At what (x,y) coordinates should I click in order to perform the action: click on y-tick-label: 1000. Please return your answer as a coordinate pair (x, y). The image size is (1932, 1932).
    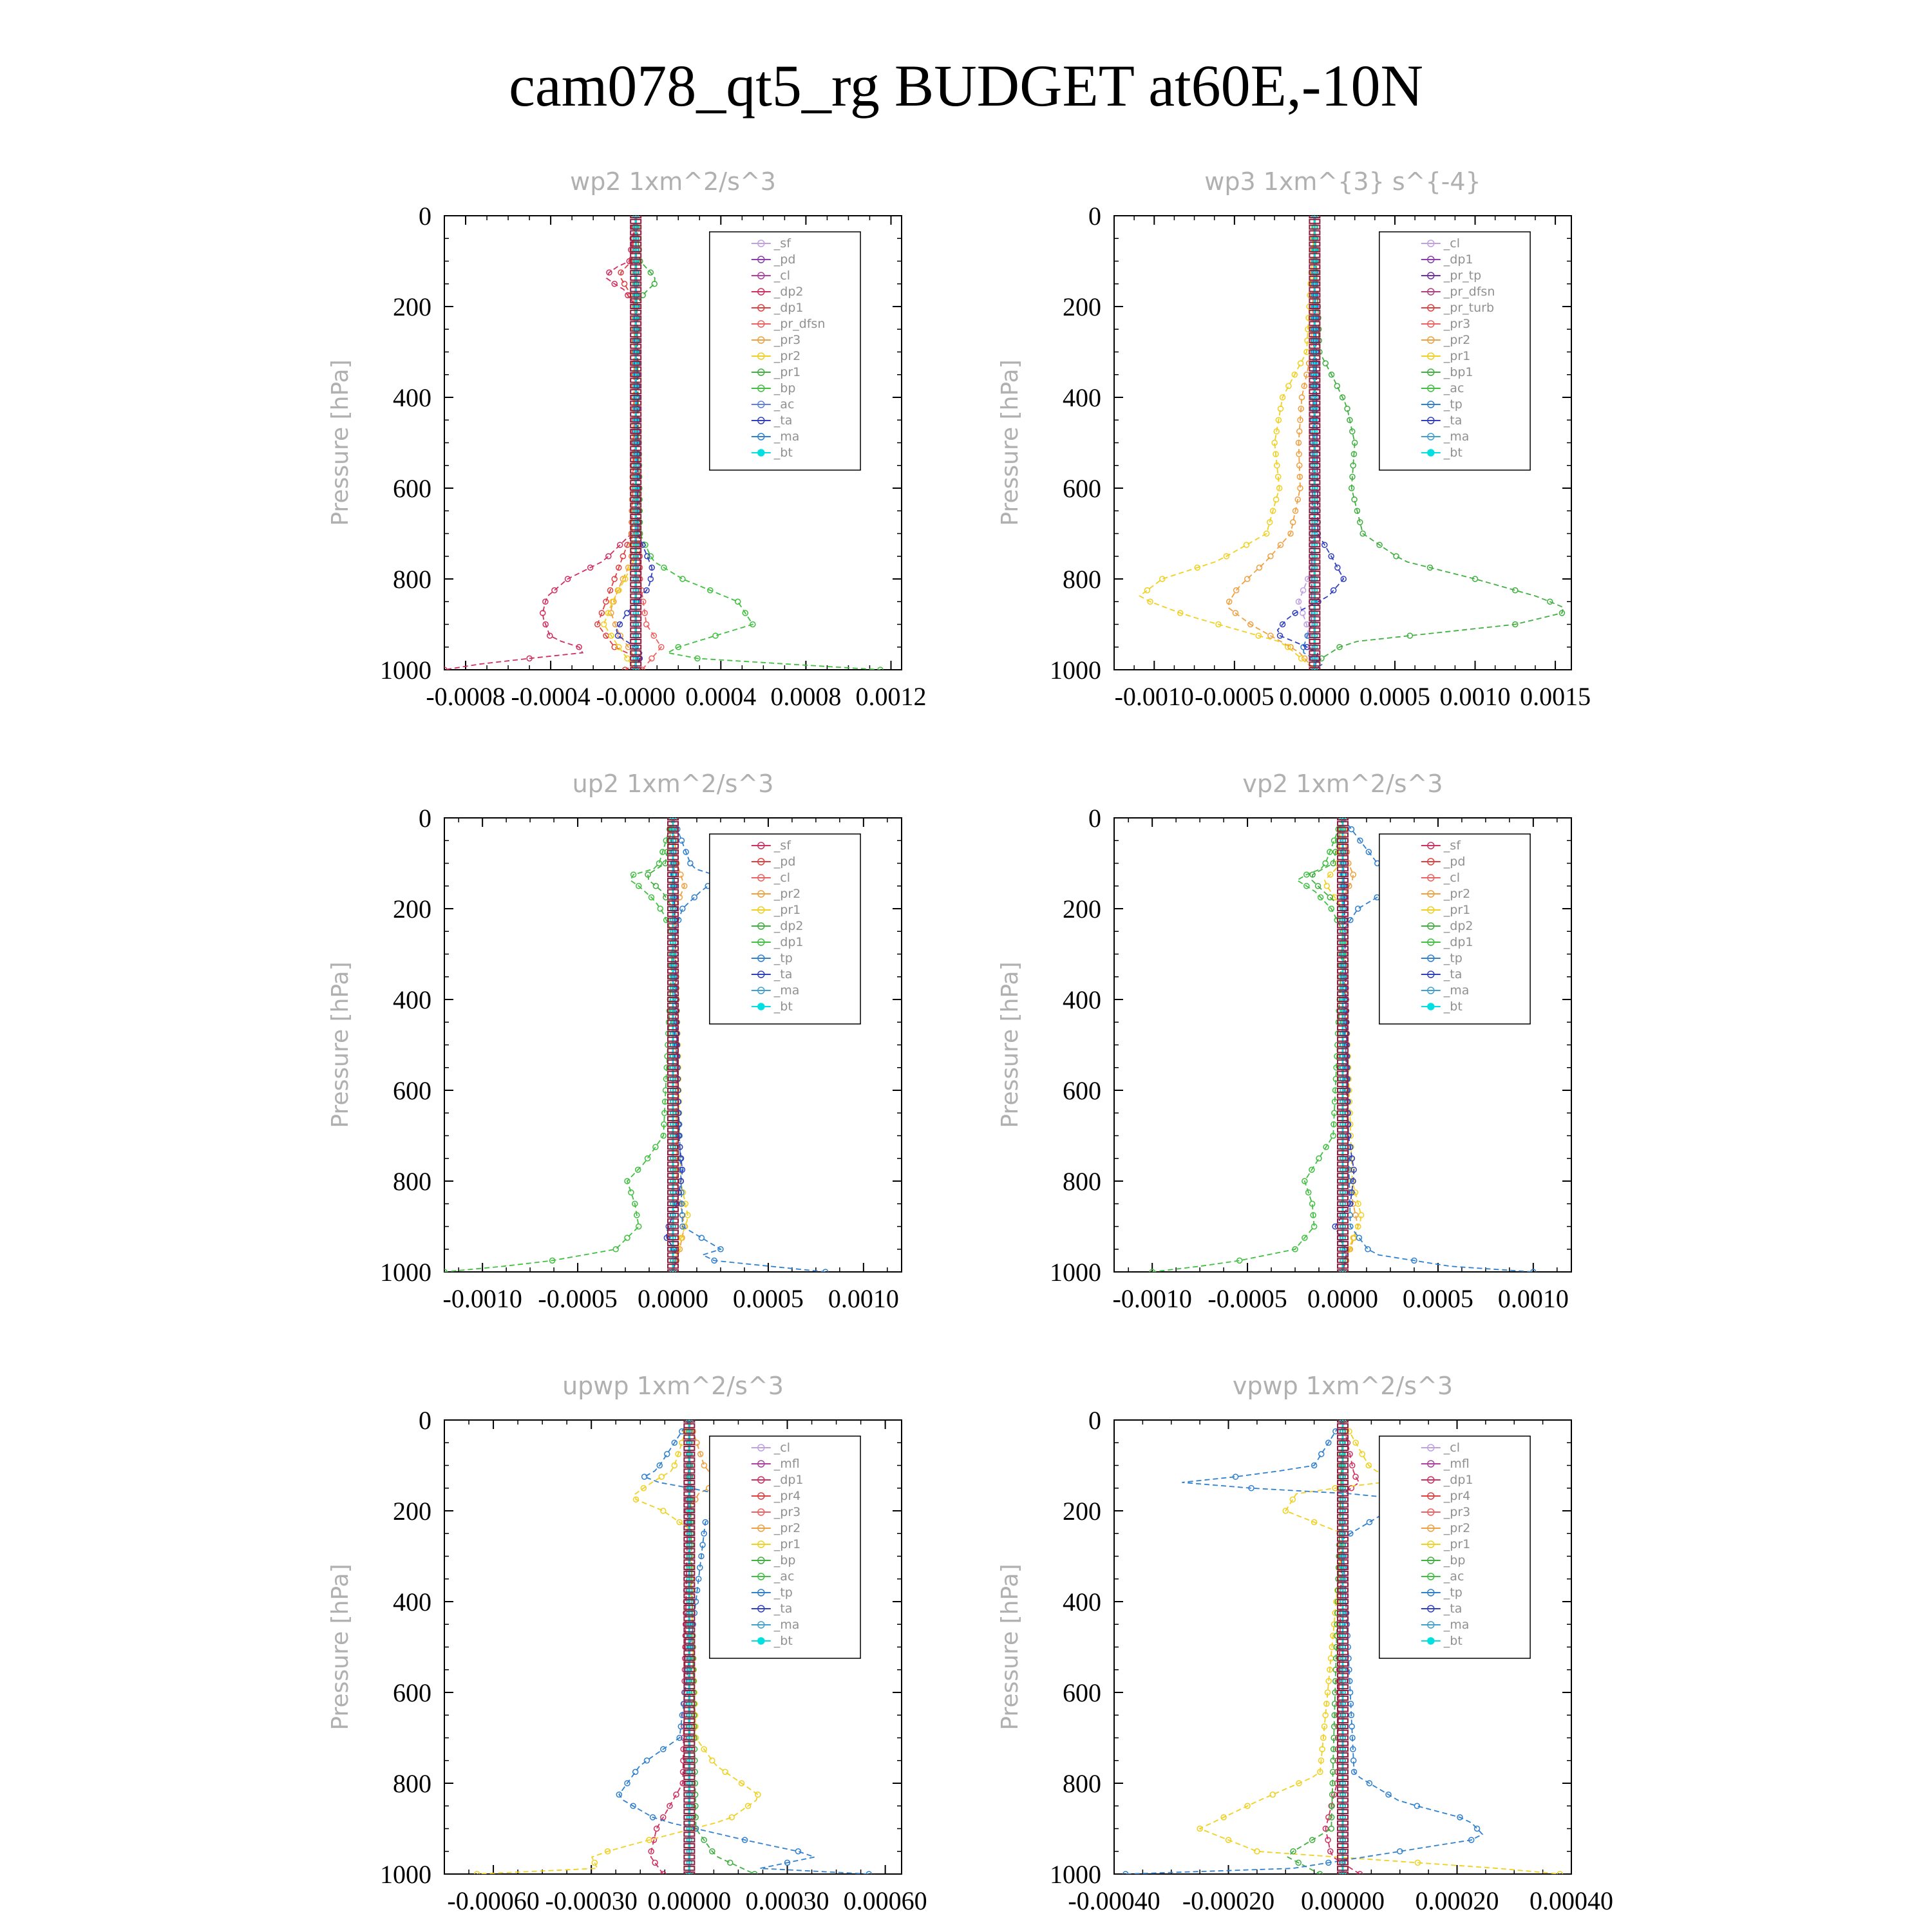
    Looking at the image, I should click on (405, 1272).